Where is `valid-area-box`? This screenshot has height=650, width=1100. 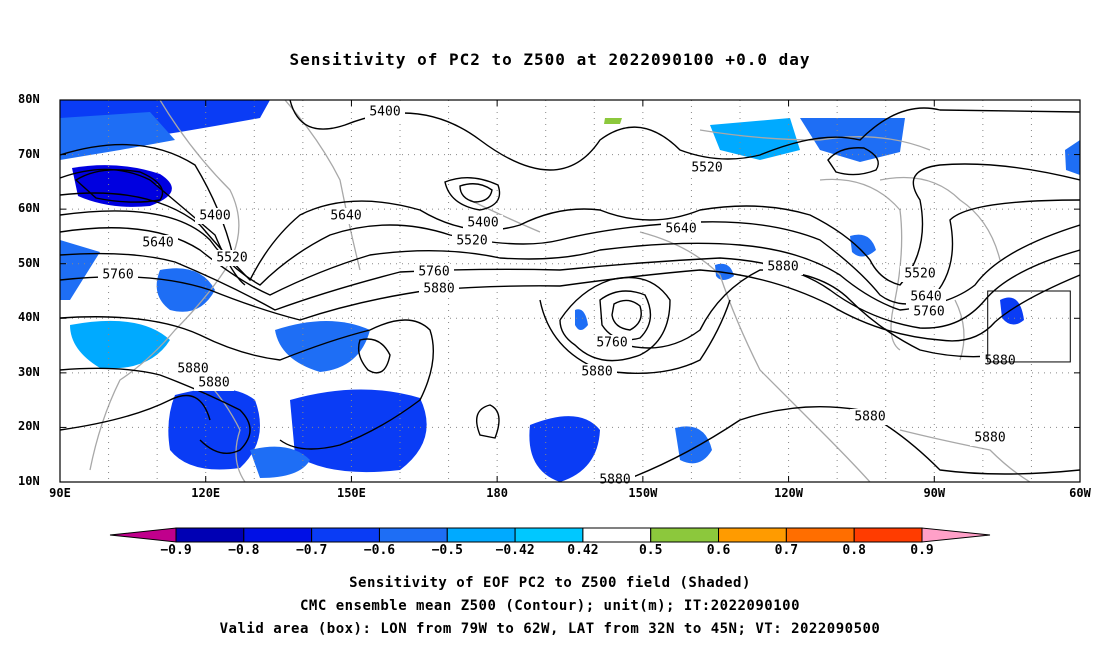
valid-area-box is located at coordinates (1029, 326).